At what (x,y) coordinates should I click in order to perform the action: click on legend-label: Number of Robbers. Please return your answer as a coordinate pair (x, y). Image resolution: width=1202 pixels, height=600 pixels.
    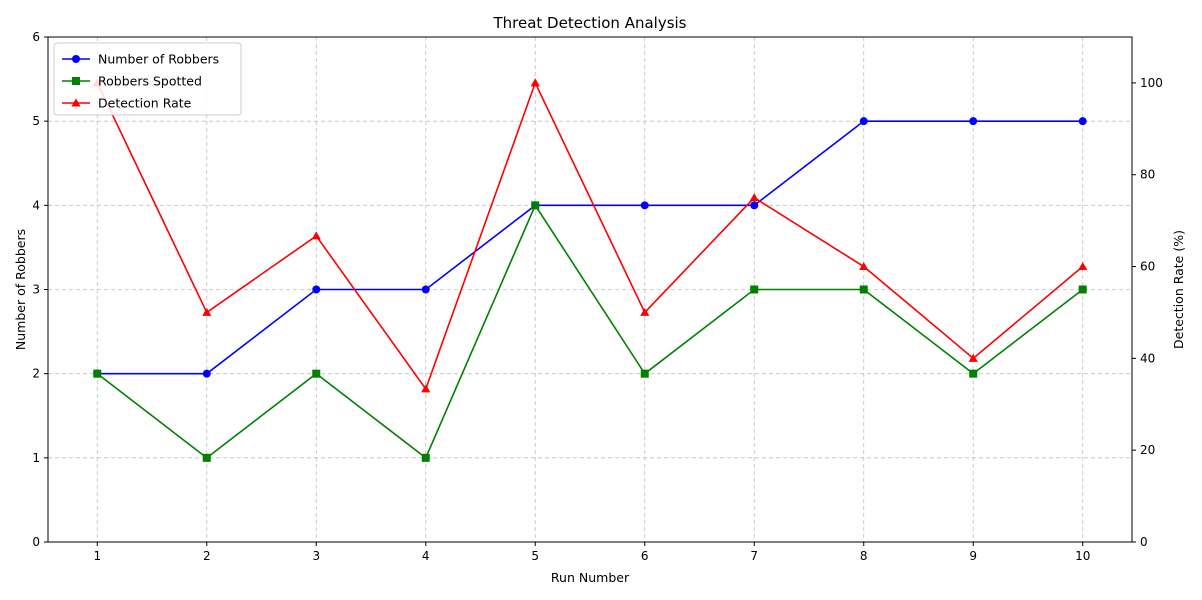
    Looking at the image, I should click on (158, 59).